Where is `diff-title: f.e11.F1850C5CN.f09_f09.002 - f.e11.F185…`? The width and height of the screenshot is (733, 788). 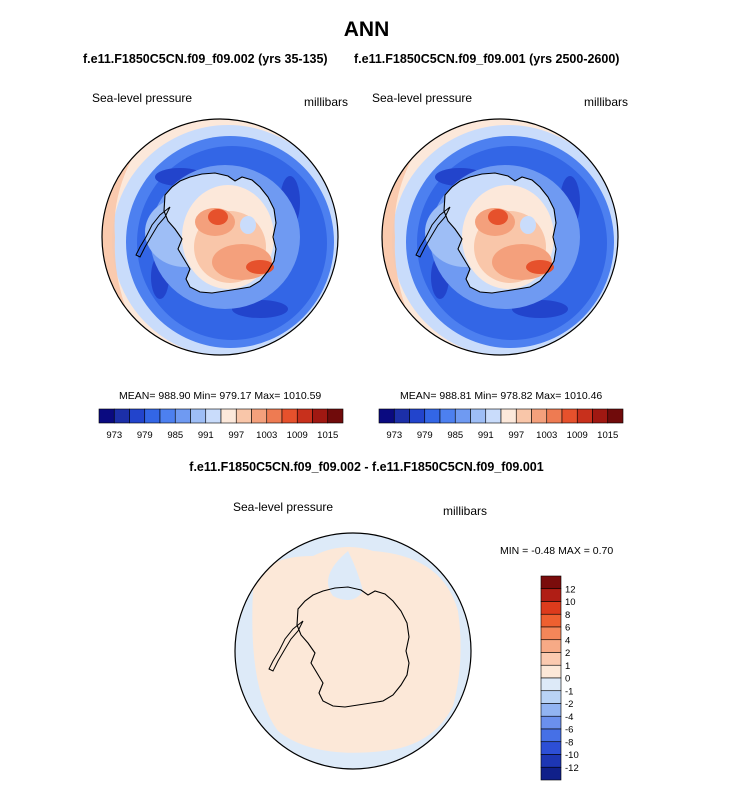 diff-title: f.e11.F1850C5CN.f09_f09.002 - f.e11.F185… is located at coordinates (366, 467).